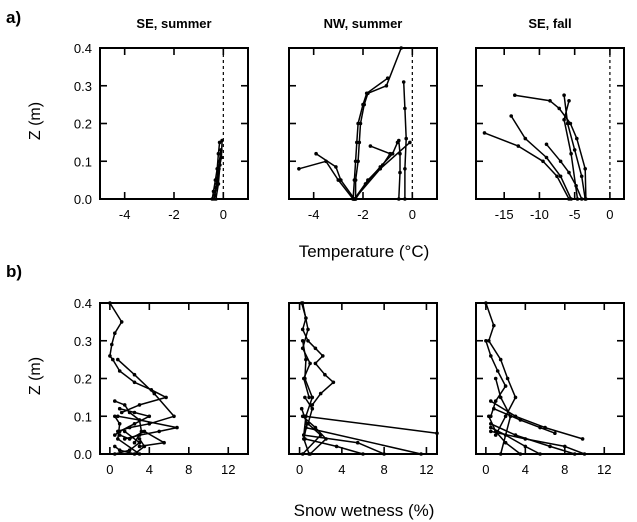 The height and width of the screenshot is (522, 637). I want to click on panel-2: NW, summer -4 -2 0, so click(363, 119).